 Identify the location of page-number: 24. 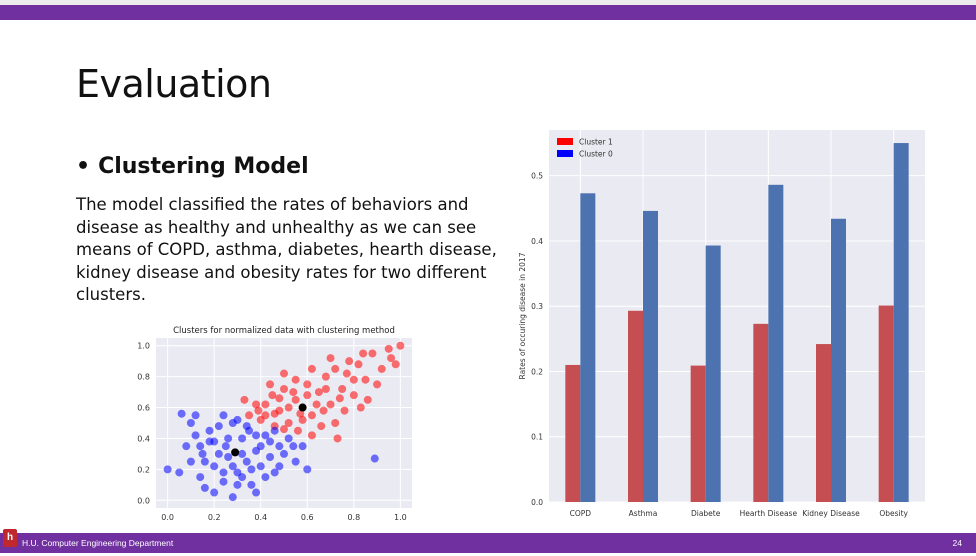
(957, 543).